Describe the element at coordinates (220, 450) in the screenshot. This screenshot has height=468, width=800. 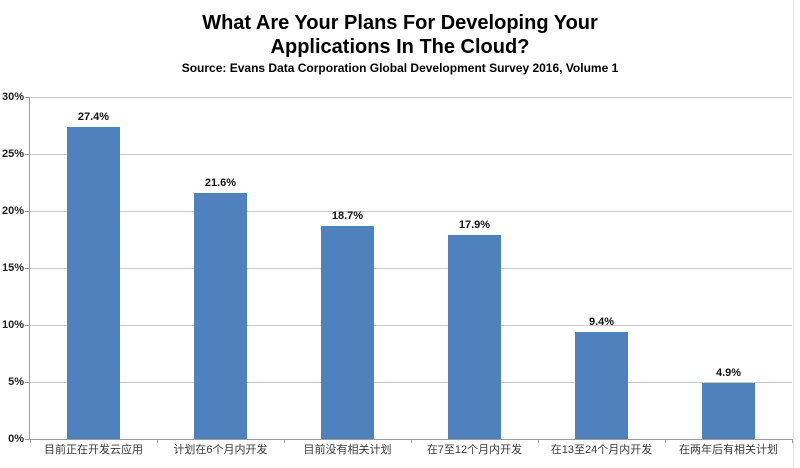
I see `x-axis-label: 计划在6个月内开发` at that location.